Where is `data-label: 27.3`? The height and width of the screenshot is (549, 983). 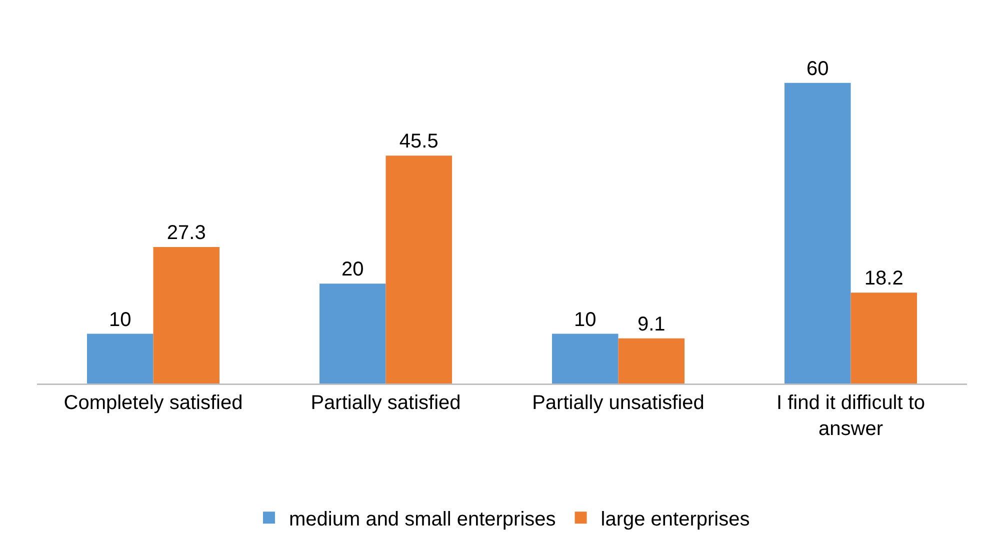
data-label: 27.3 is located at coordinates (186, 233).